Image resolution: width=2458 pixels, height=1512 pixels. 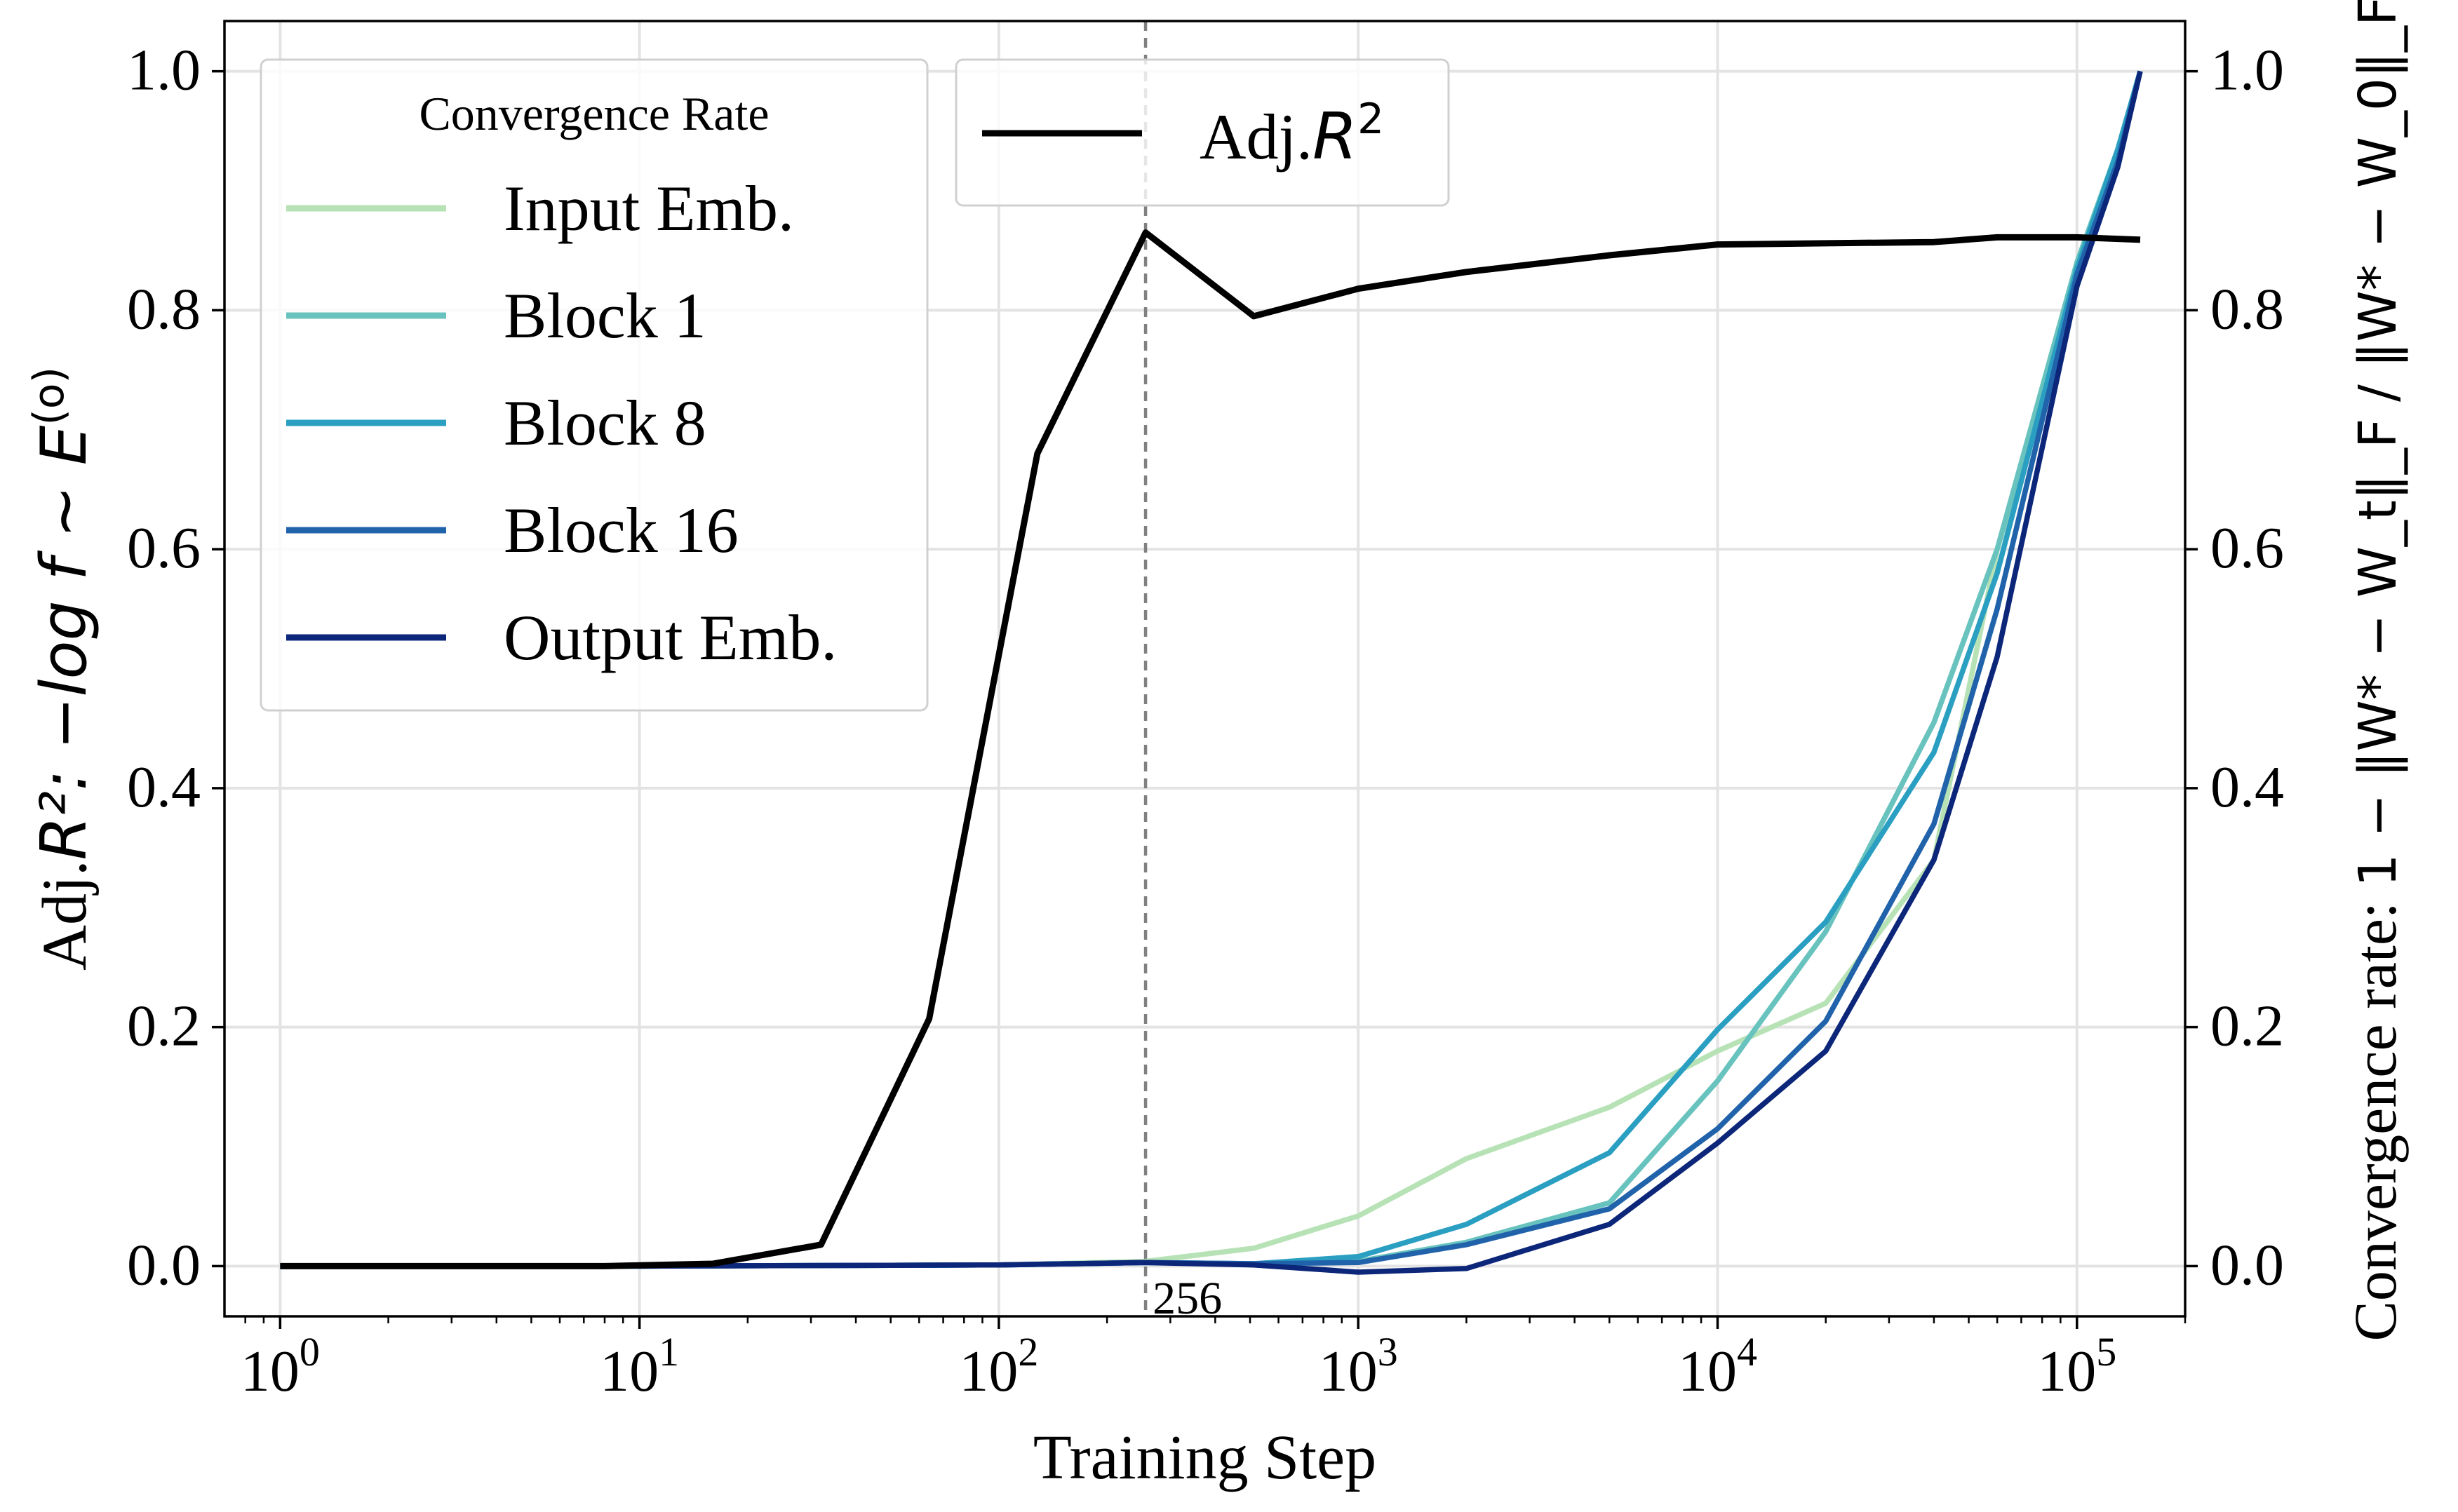 I want to click on y-tick-label-right: 0.8, so click(x=2247, y=309).